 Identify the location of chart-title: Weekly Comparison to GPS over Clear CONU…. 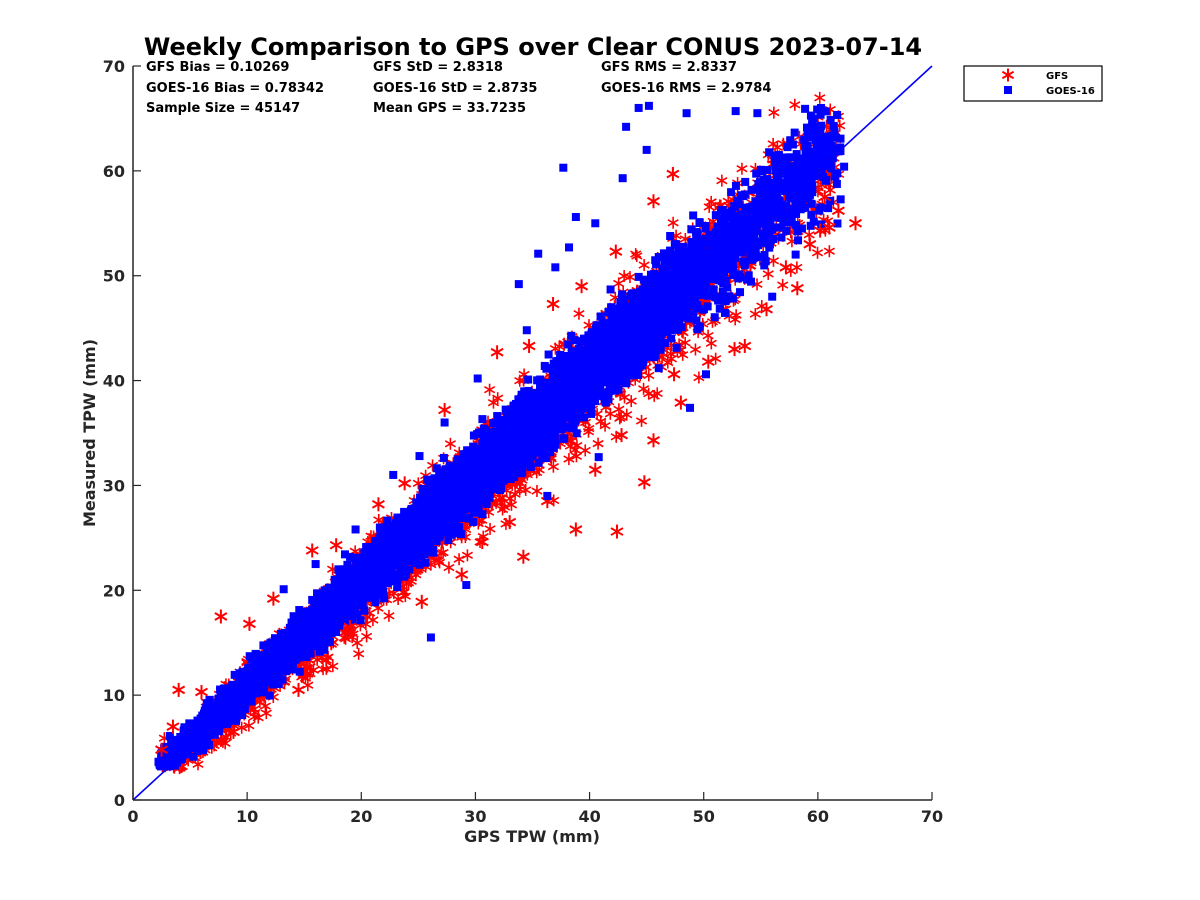
(533, 47).